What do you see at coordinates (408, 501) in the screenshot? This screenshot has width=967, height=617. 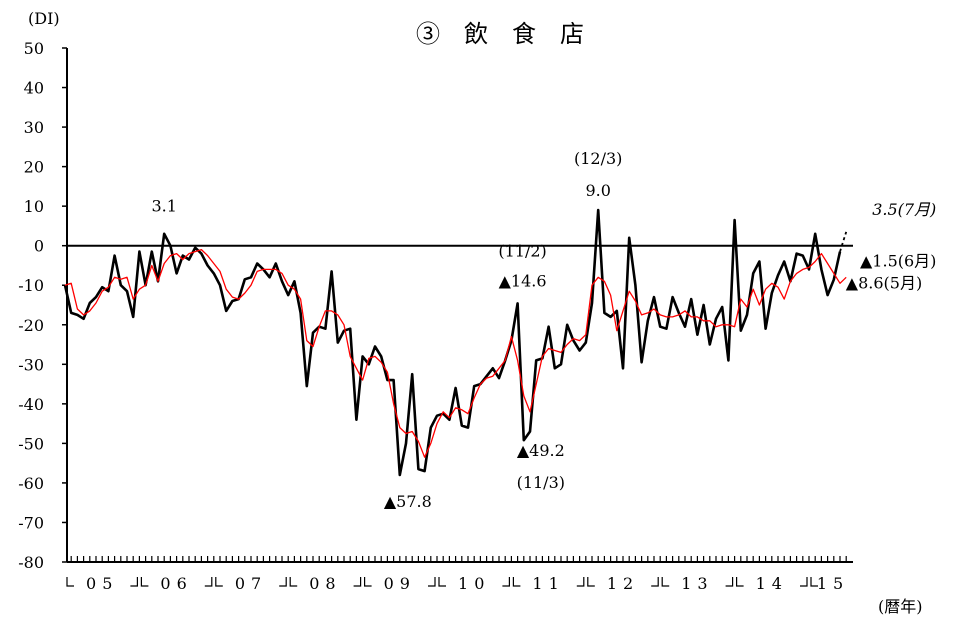 I see `annotation-label: ▲57.8` at bounding box center [408, 501].